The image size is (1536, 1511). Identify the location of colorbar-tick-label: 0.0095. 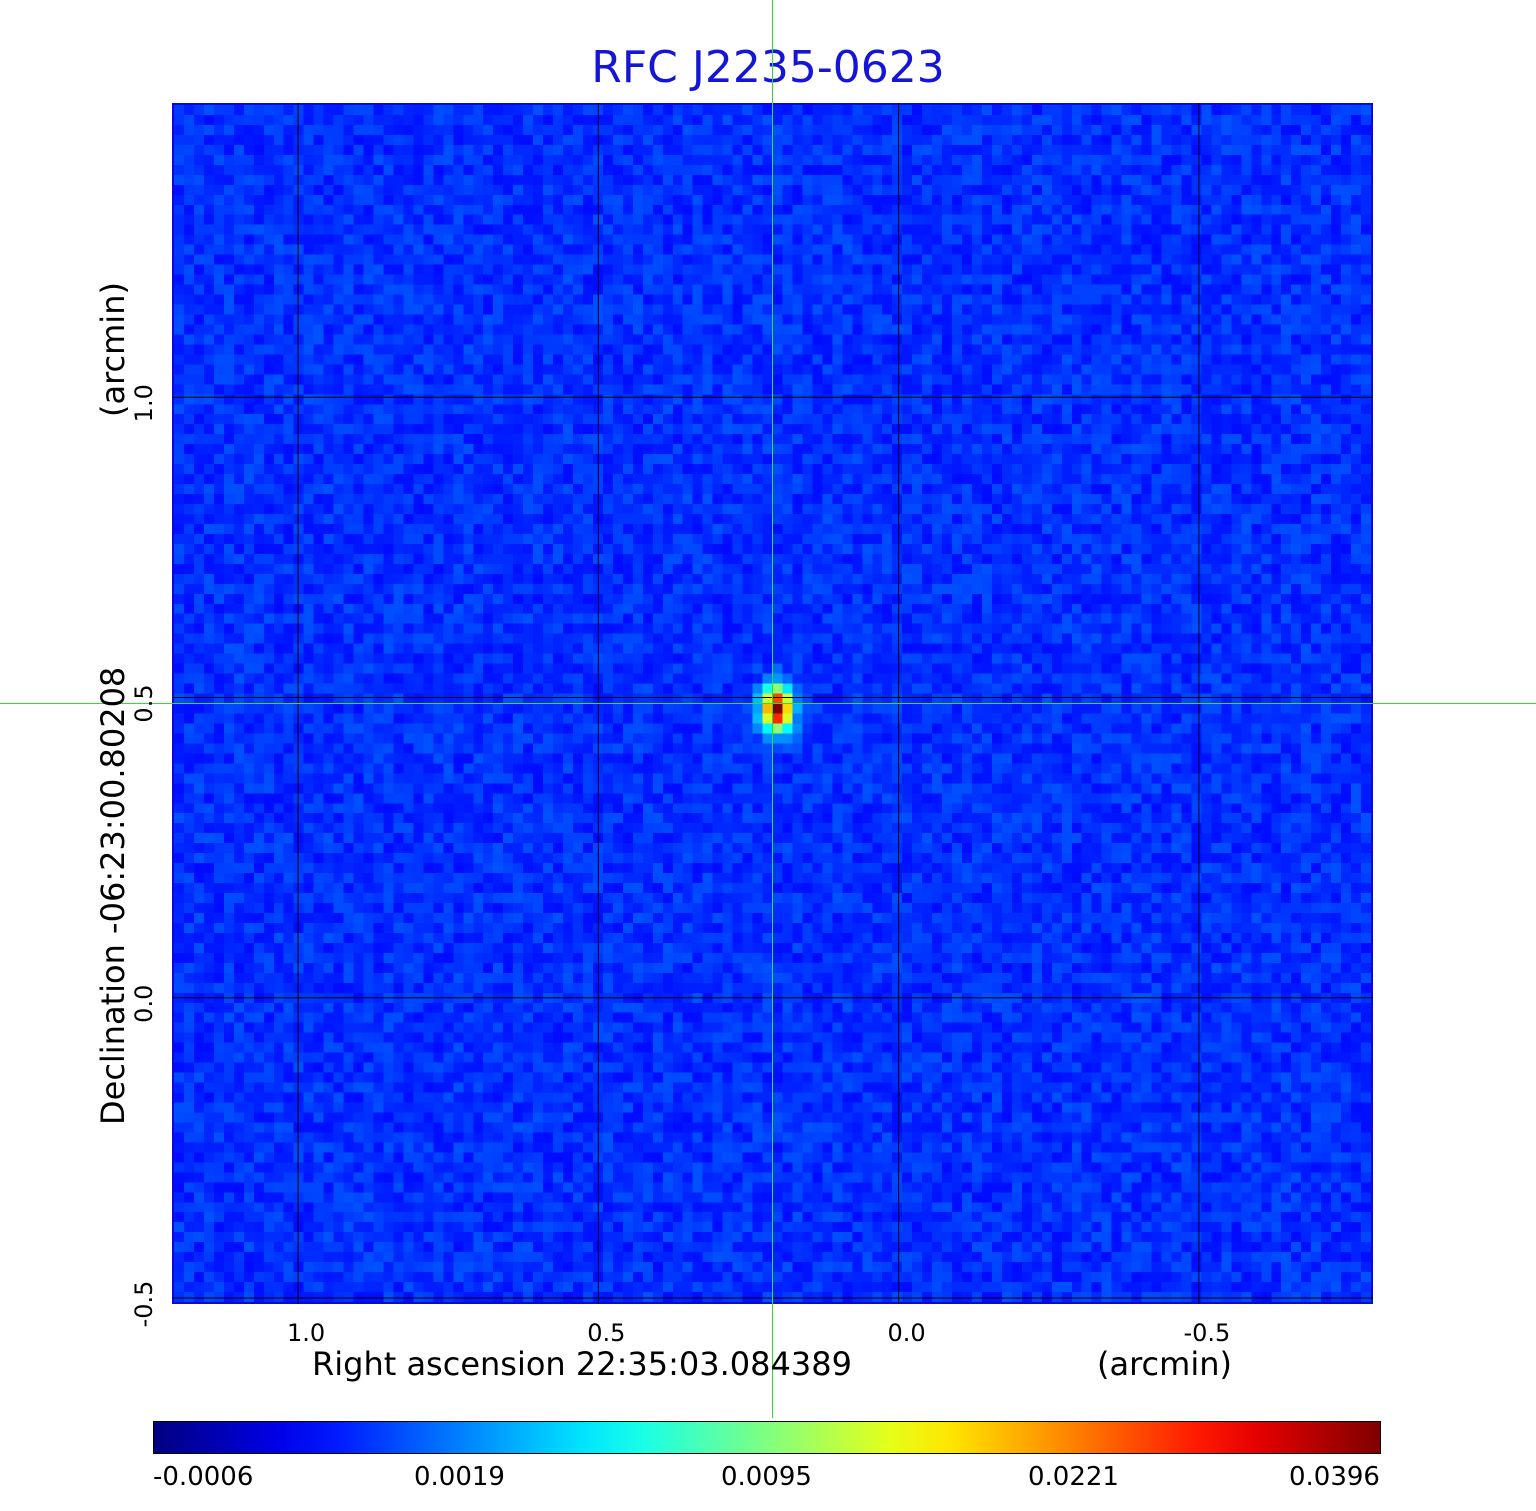
(766, 1477).